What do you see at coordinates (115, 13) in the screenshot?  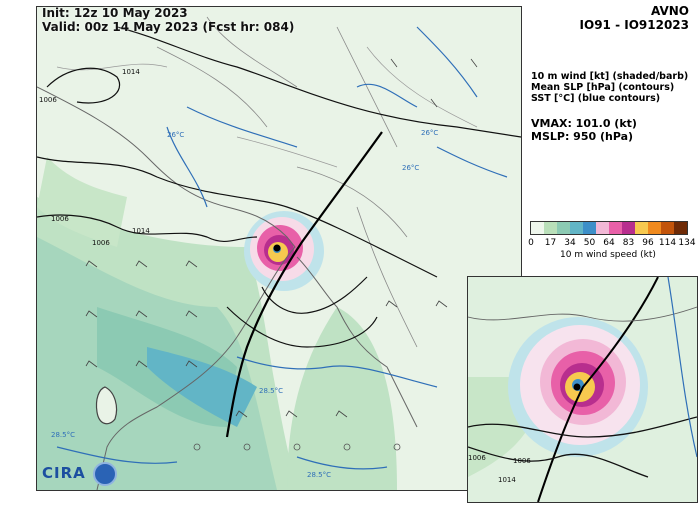 I see `init-time: Init: 12z 10 May 2023` at bounding box center [115, 13].